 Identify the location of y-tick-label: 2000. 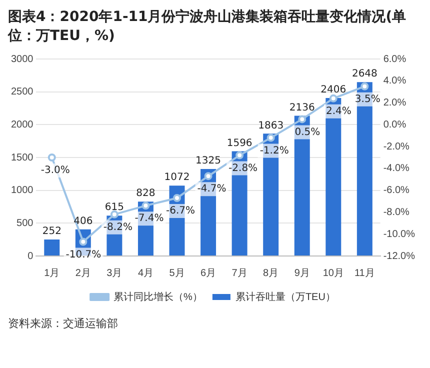
(22, 124).